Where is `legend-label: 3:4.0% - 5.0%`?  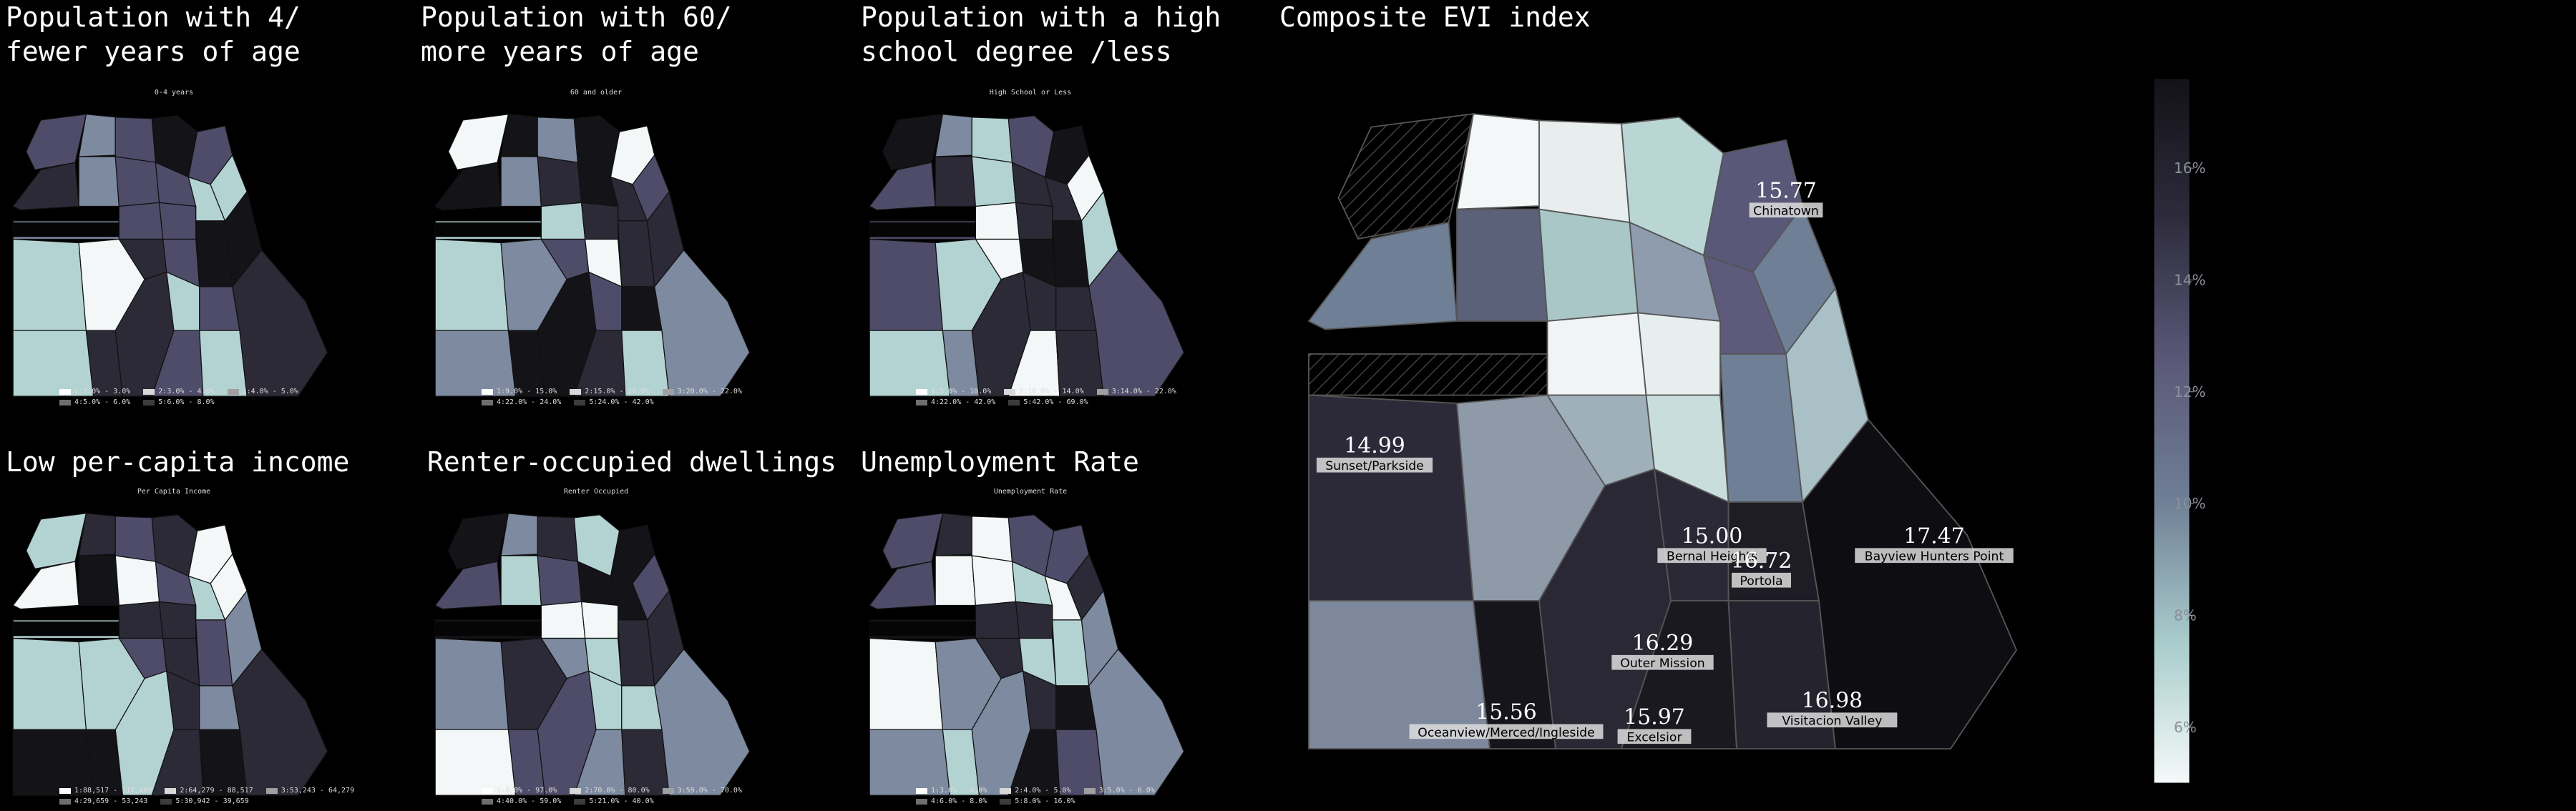
legend-label: 3:4.0% - 5.0% is located at coordinates (270, 391).